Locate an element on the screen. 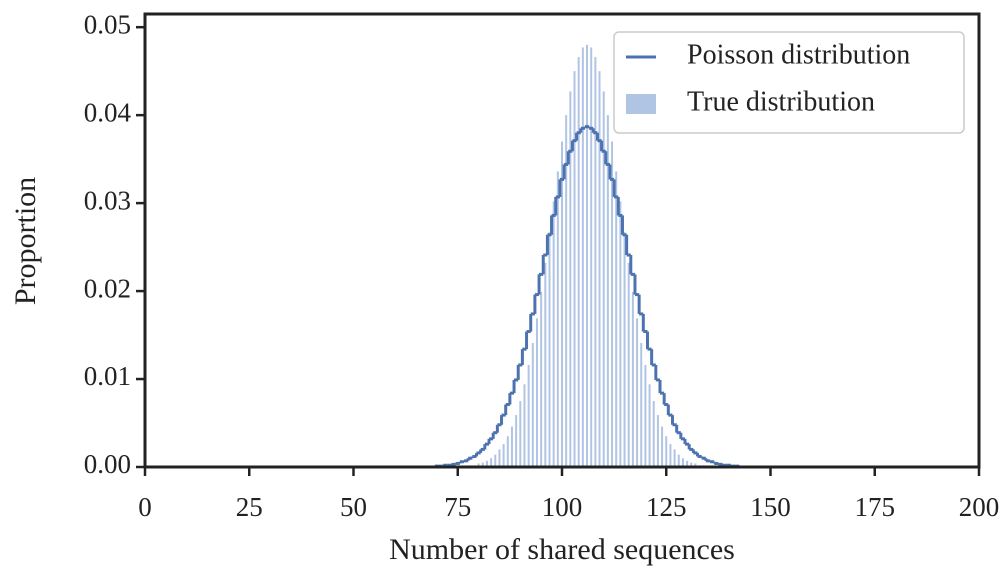 The height and width of the screenshot is (572, 1008). x-tick-label: 50 is located at coordinates (353, 507).